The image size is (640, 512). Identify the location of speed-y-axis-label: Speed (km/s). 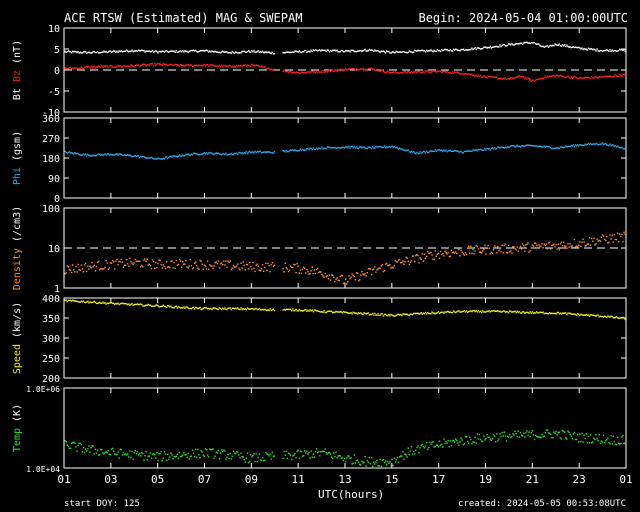
(17, 338).